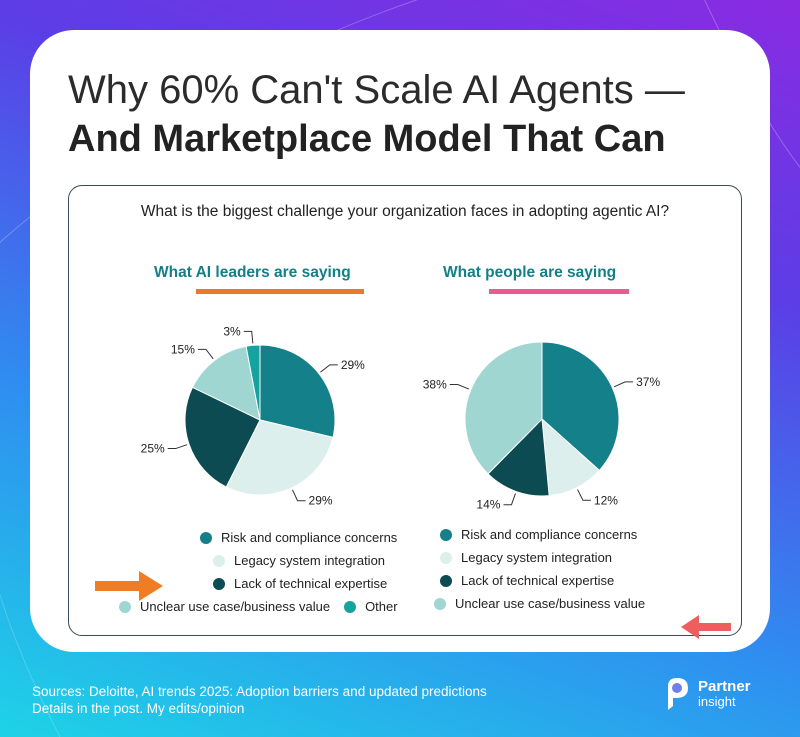 Image resolution: width=800 pixels, height=737 pixels. What do you see at coordinates (724, 686) in the screenshot?
I see `logo-name: Partner` at bounding box center [724, 686].